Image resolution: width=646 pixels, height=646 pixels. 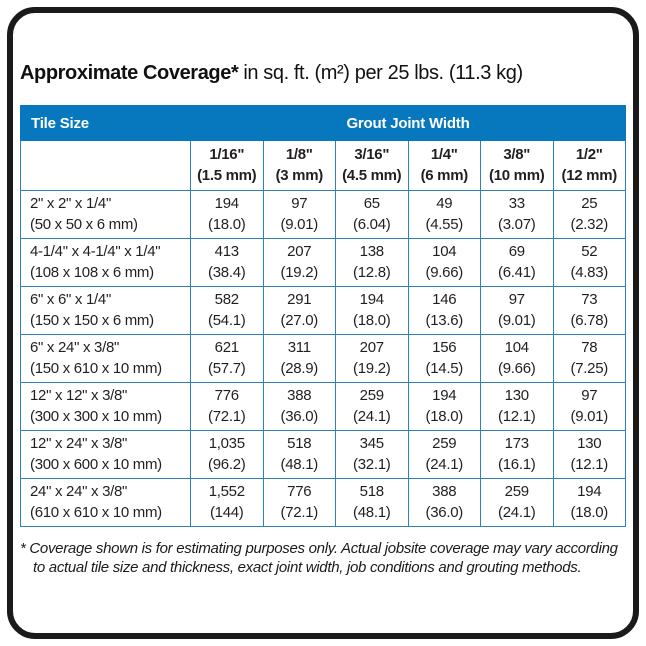 What do you see at coordinates (299, 464) in the screenshot?
I see `coverage-cell-metric: (48.1)` at bounding box center [299, 464].